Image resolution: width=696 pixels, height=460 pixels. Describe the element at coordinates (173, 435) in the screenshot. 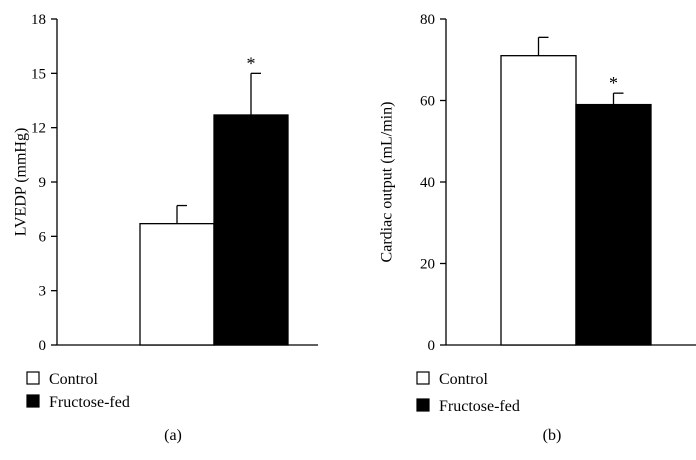

I see `panel-label: (a)` at that location.